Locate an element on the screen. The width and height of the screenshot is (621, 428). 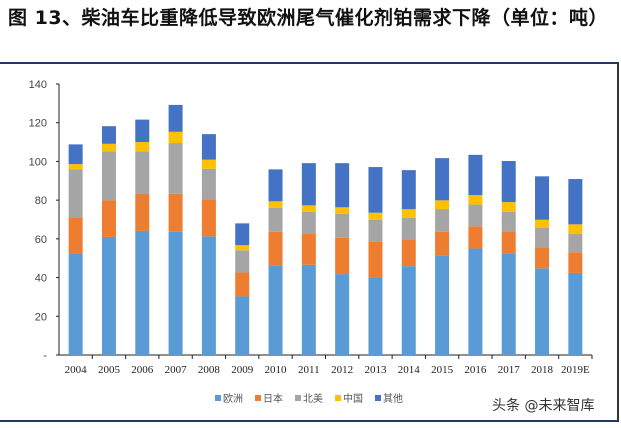
bar-segment-2009-中国 is located at coordinates (242, 248).